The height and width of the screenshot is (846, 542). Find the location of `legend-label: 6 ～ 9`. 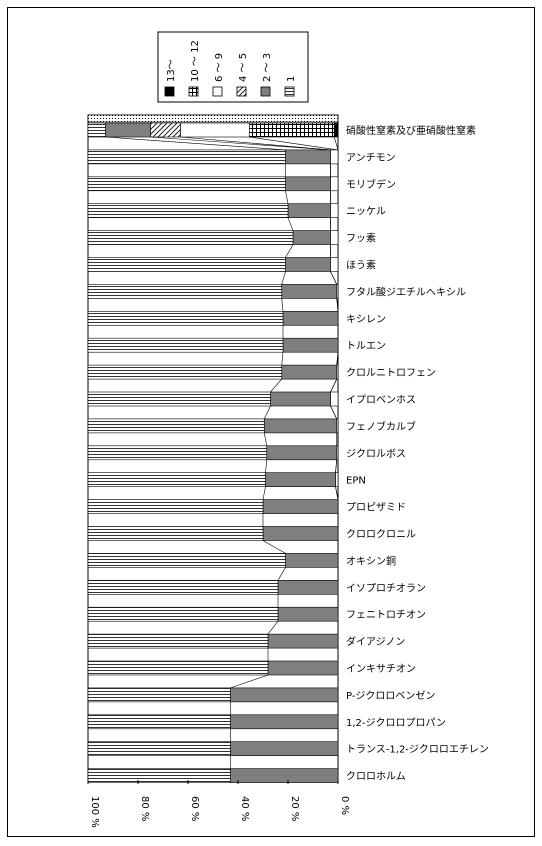

legend-label: 6 ～ 9 is located at coordinates (219, 67).